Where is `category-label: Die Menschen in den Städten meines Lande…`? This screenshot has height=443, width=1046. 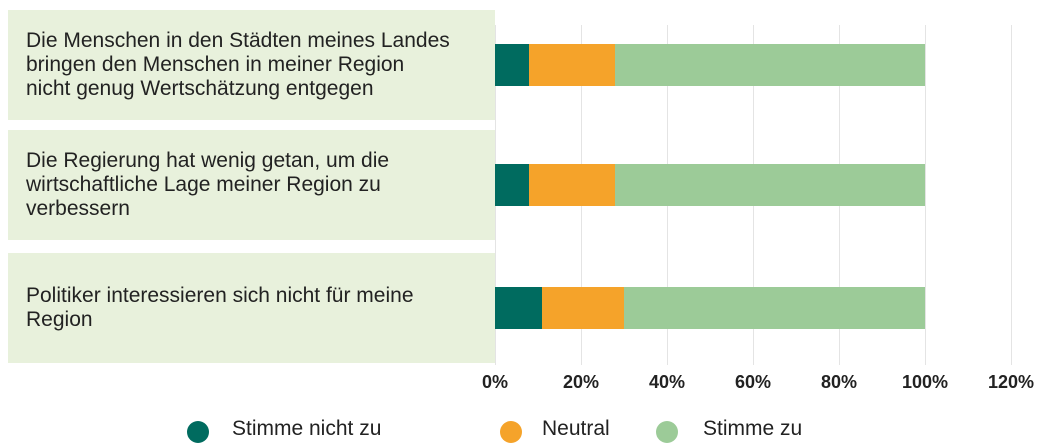 category-label: Die Menschen in den Städten meines Lande… is located at coordinates (251, 65).